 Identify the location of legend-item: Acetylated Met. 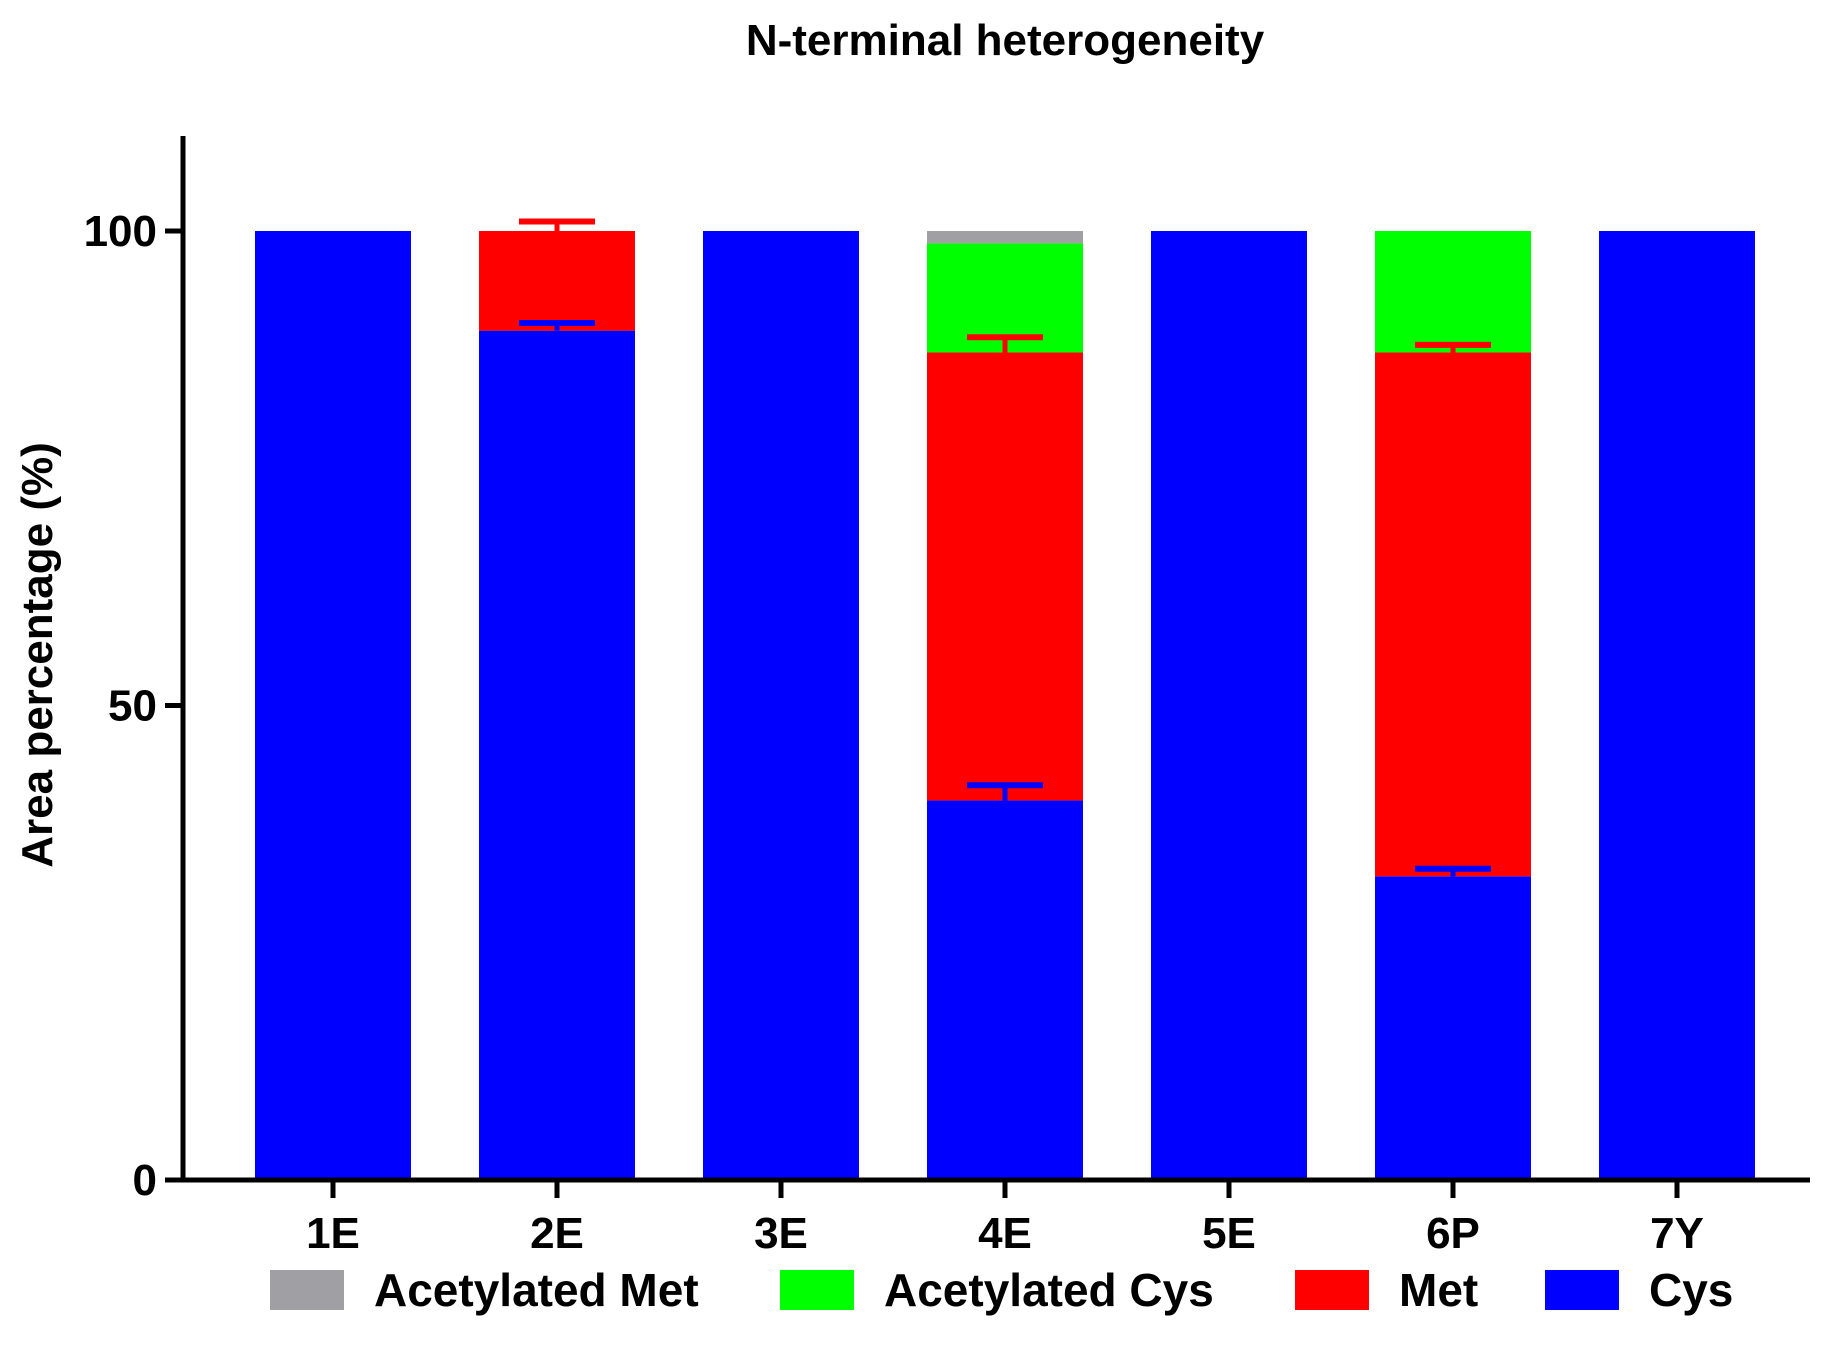
(484, 1290).